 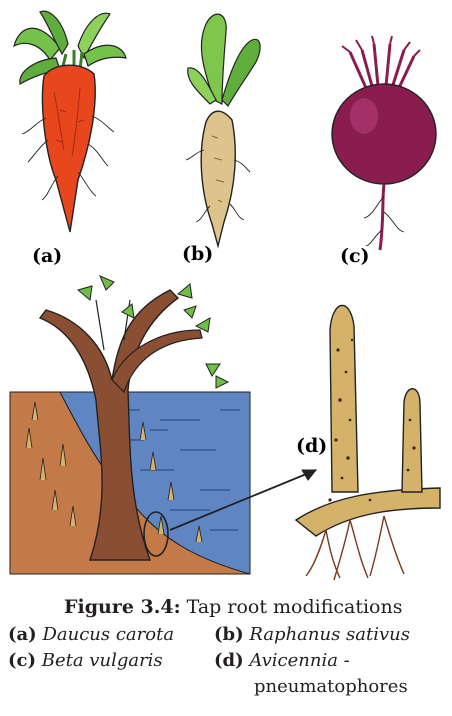 I want to click on legend-item-a: (a) Daucus carota, so click(x=91, y=635).